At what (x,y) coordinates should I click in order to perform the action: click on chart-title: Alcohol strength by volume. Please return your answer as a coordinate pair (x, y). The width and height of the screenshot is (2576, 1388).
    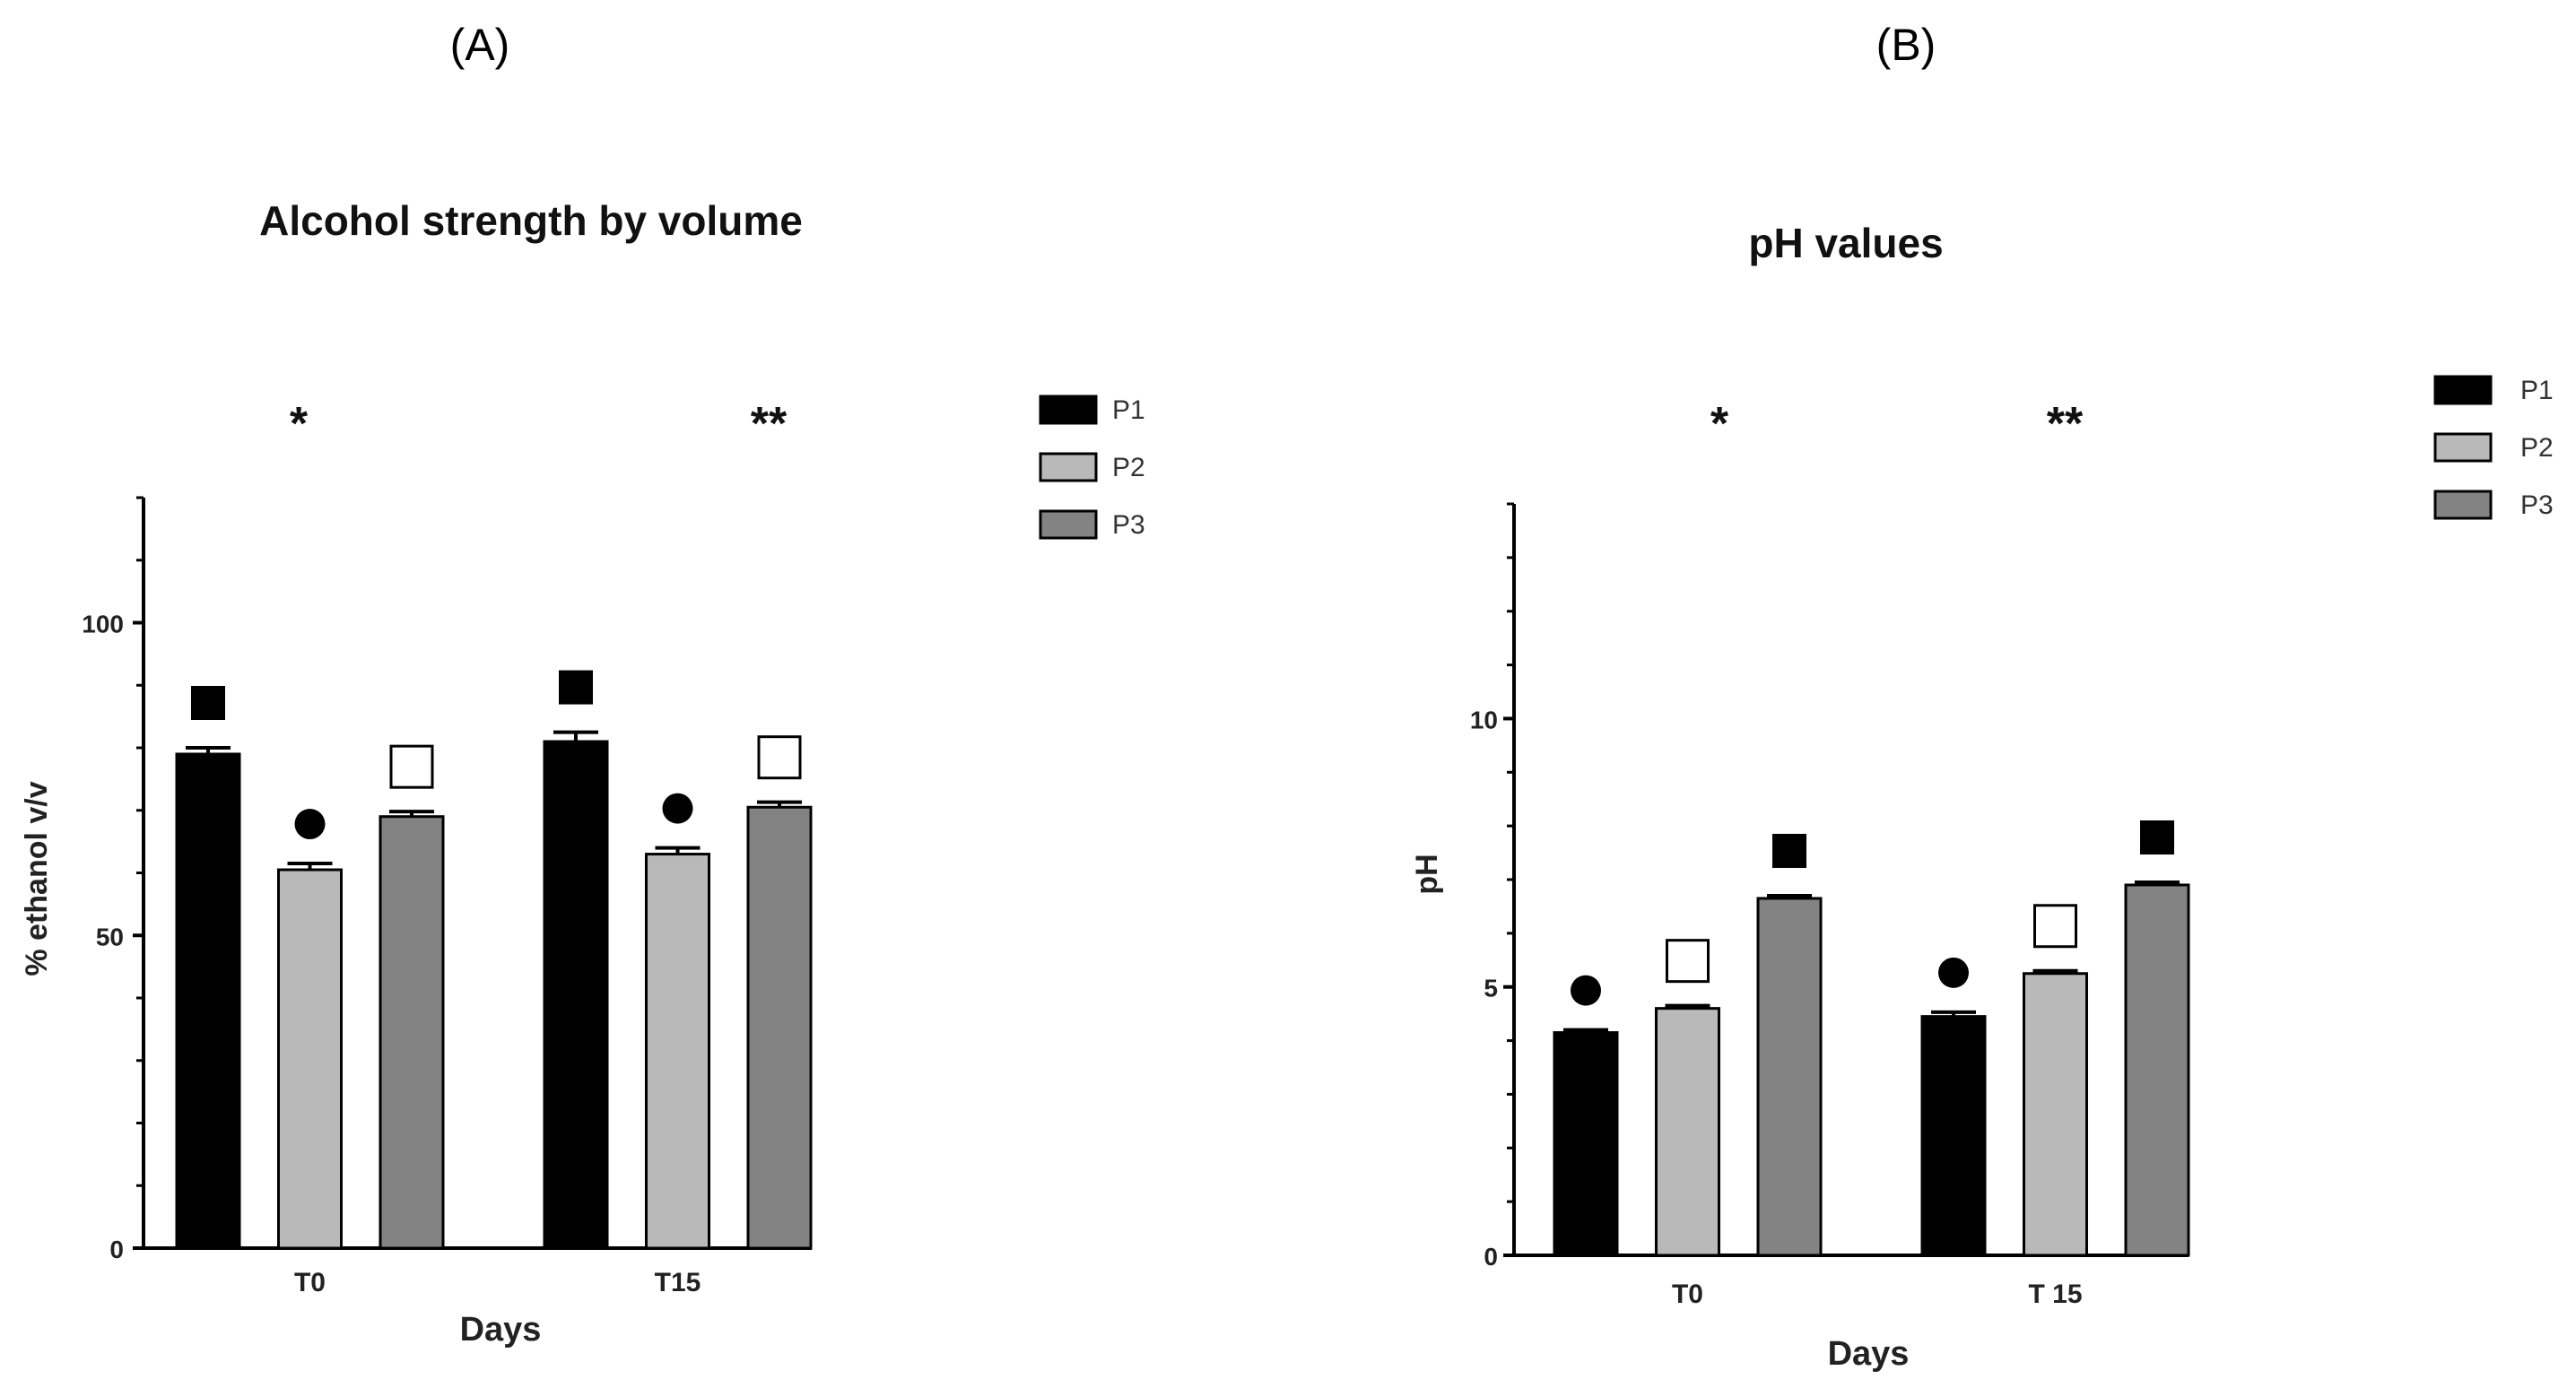
    Looking at the image, I should click on (531, 220).